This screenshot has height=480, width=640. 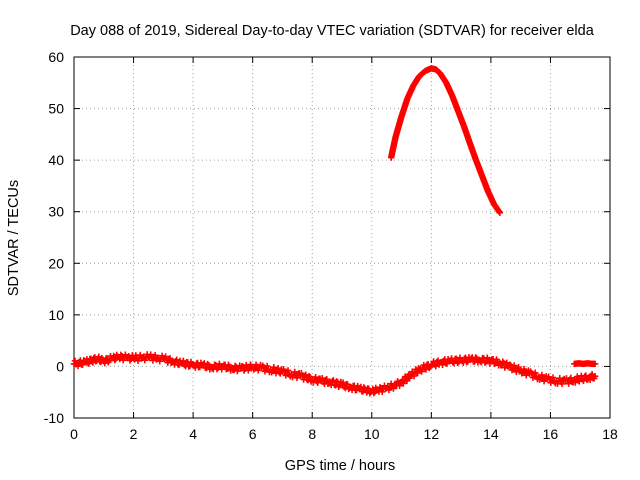 What do you see at coordinates (56, 109) in the screenshot?
I see `y-tick-label: 50` at bounding box center [56, 109].